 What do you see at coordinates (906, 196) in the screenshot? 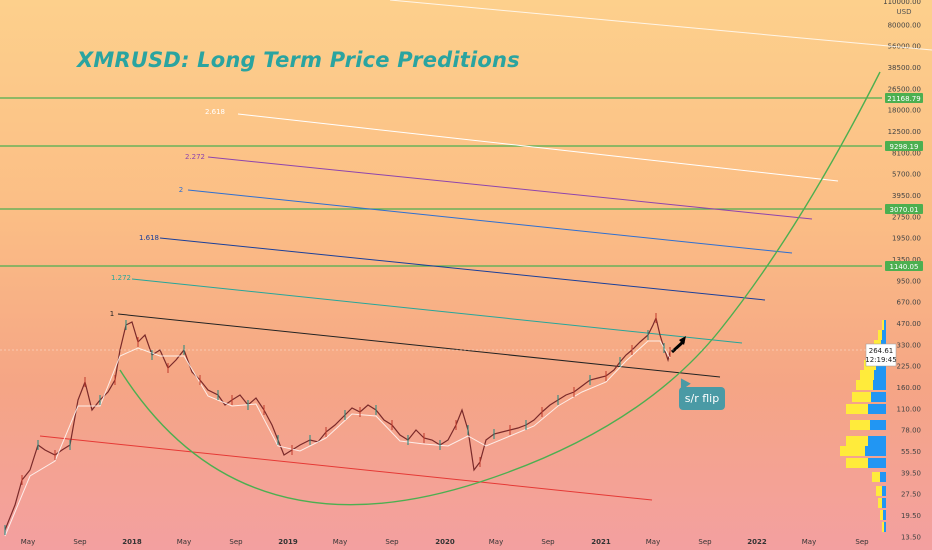
I see `y-tick-label: 3950.00` at bounding box center [906, 196].